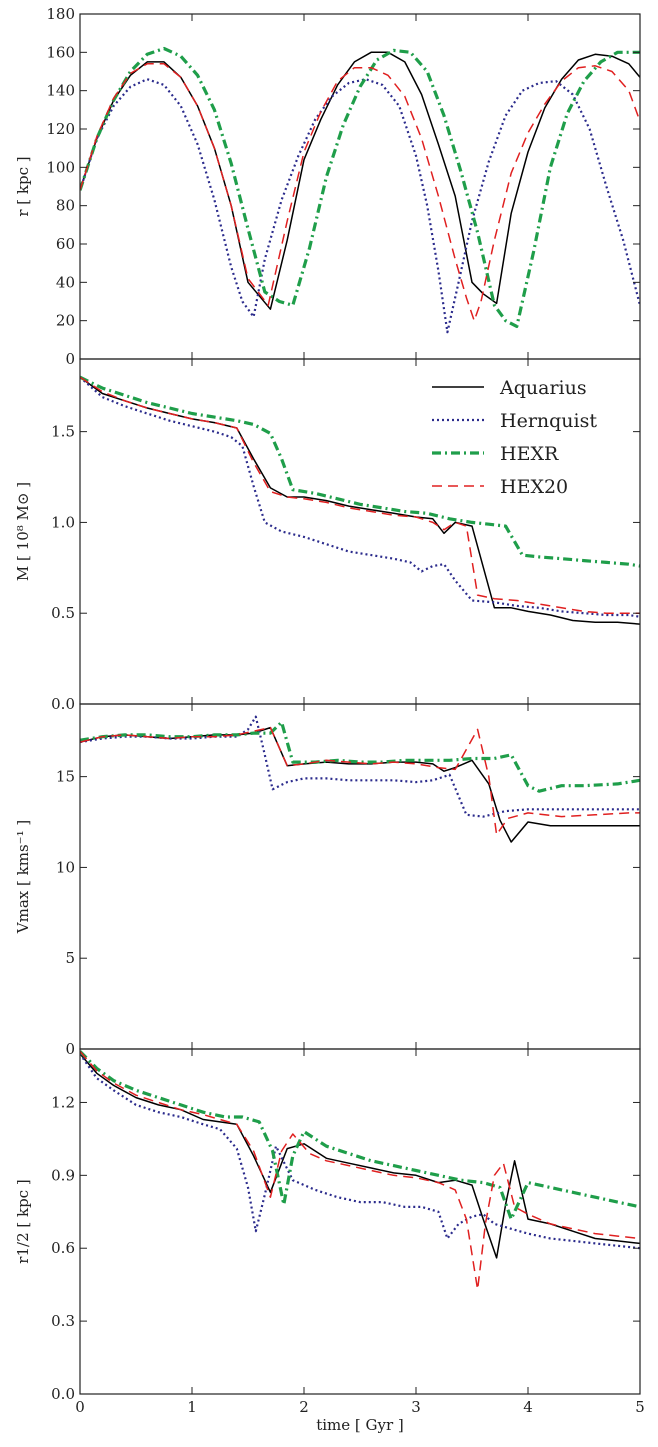  What do you see at coordinates (514, 437) in the screenshot?
I see `legend: Aquarius Hernquist HEXR HEX20` at bounding box center [514, 437].